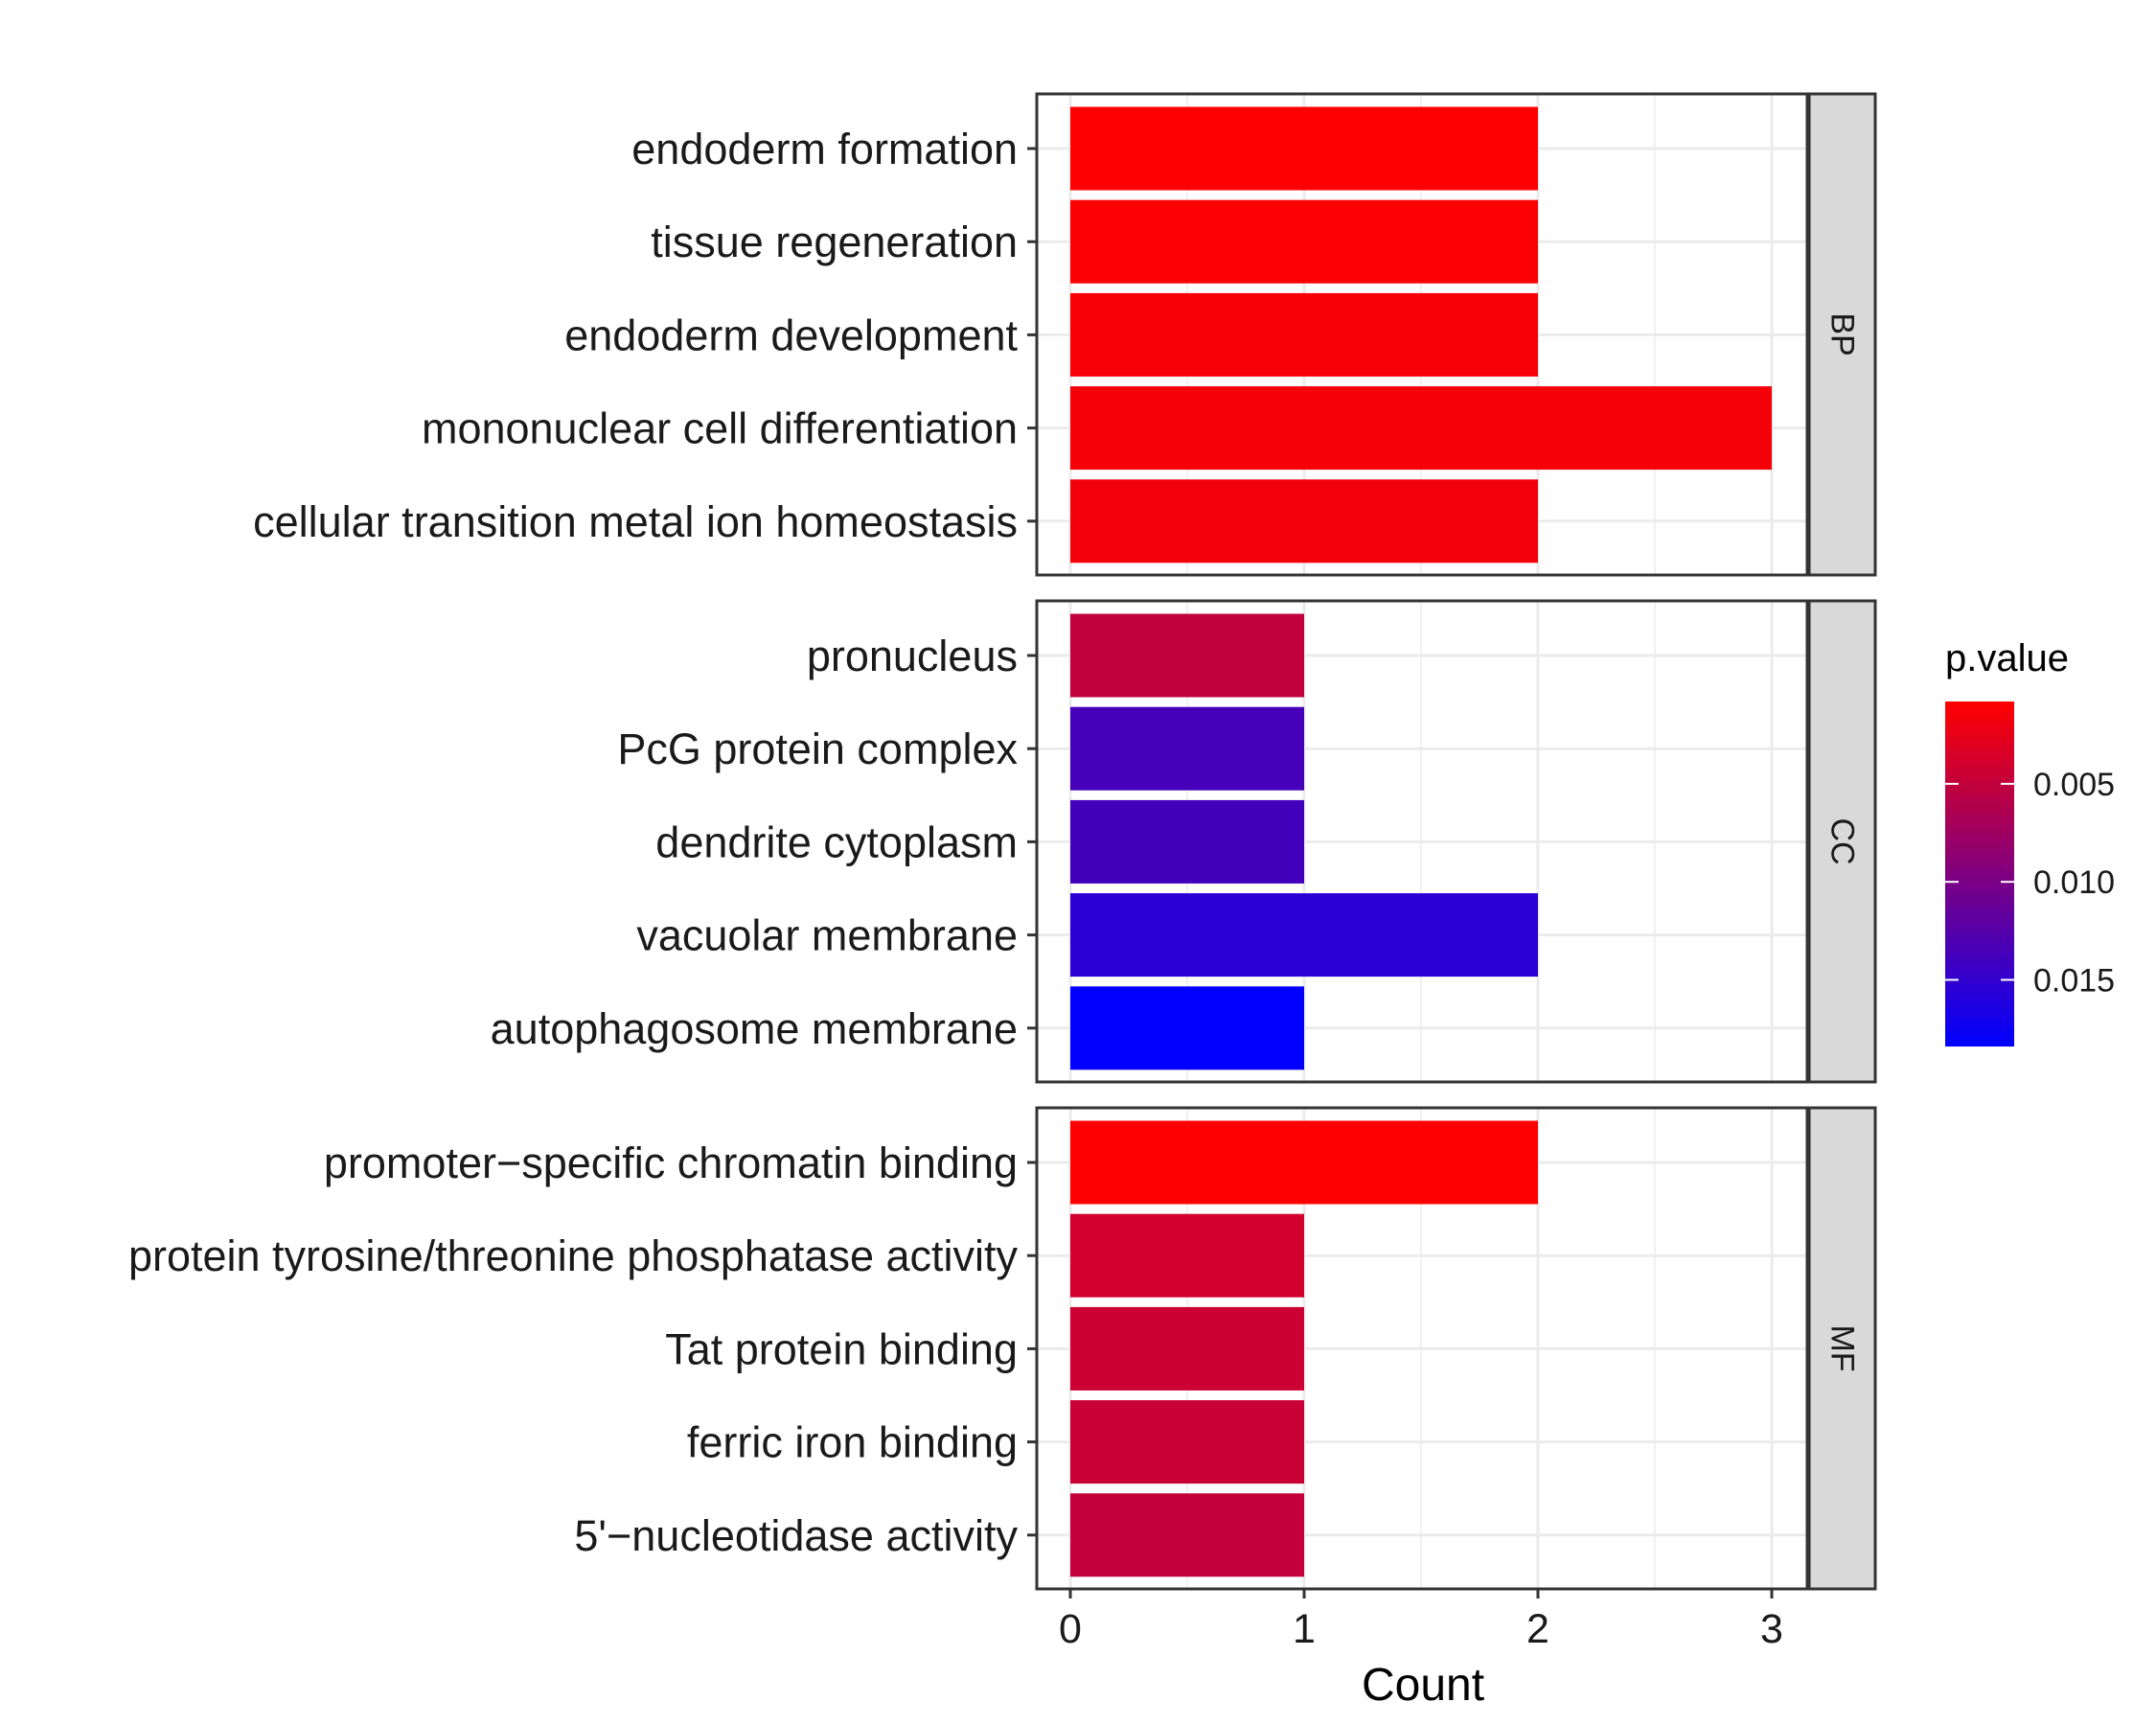 This screenshot has height=1725, width=2156. What do you see at coordinates (2074, 980) in the screenshot?
I see `legend-tick-label: 0.015` at bounding box center [2074, 980].